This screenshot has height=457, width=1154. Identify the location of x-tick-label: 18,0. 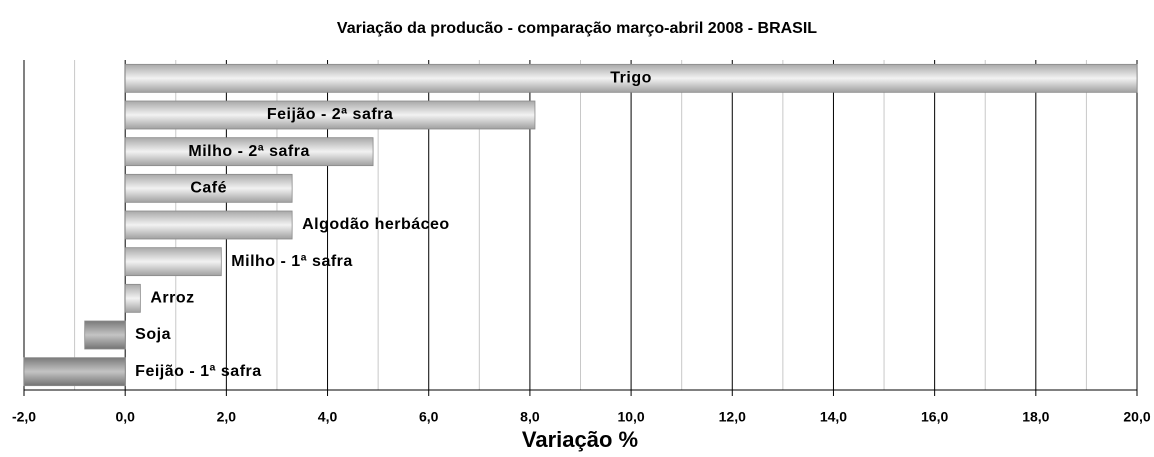
(1035, 417).